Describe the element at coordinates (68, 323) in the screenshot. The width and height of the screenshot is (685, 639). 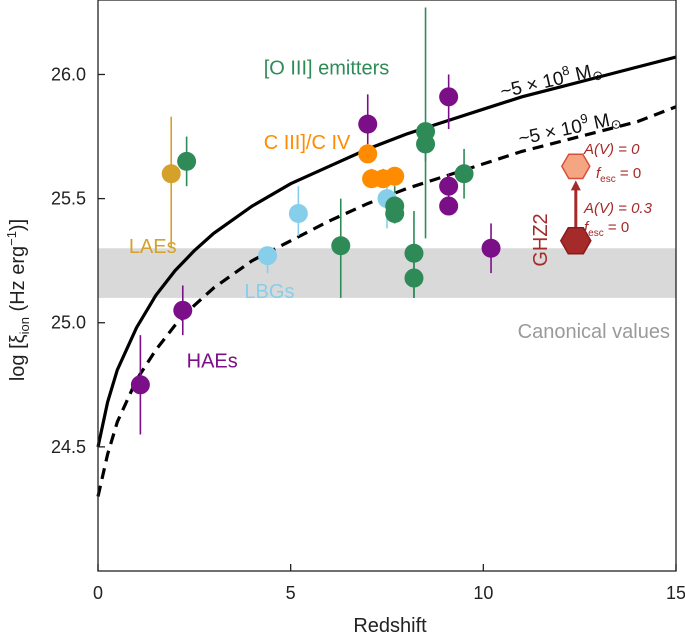
I see `y-tick-label: 25.0` at that location.